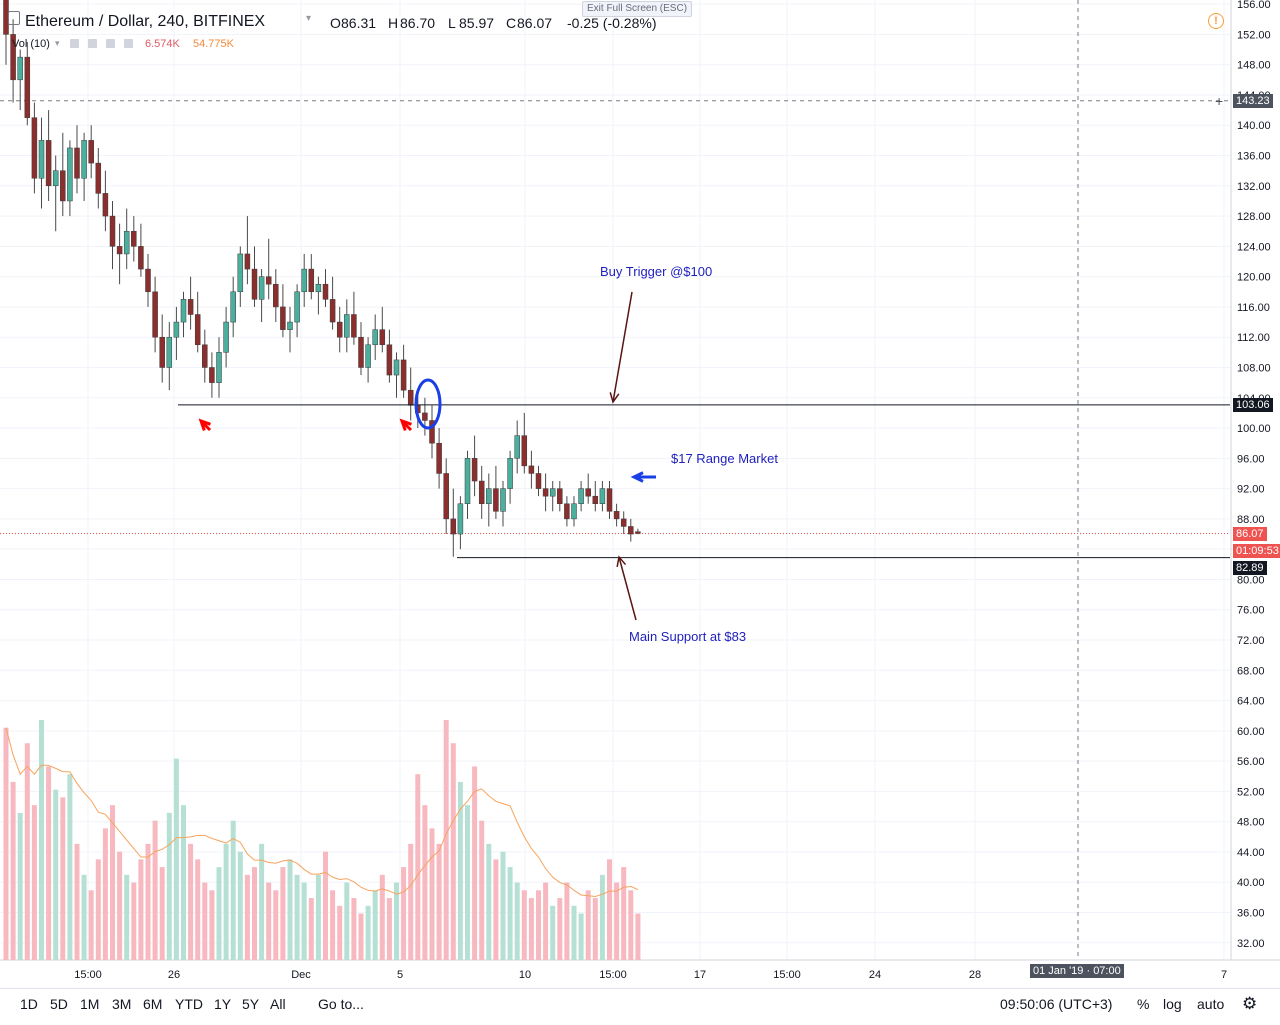  Describe the element at coordinates (1211, 1004) in the screenshot. I see `auto-toggle: auto` at that location.